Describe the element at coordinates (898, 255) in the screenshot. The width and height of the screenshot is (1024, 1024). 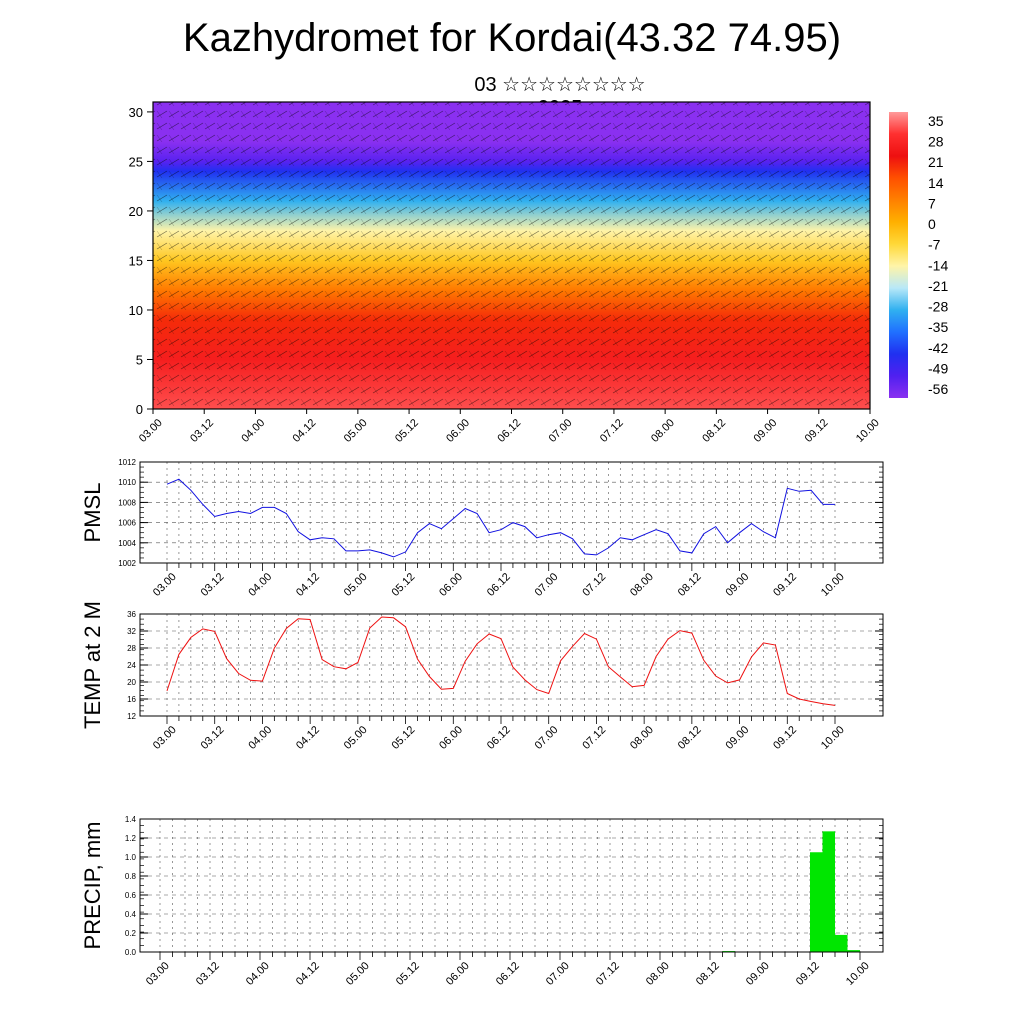
I see `colorbar-gradient` at that location.